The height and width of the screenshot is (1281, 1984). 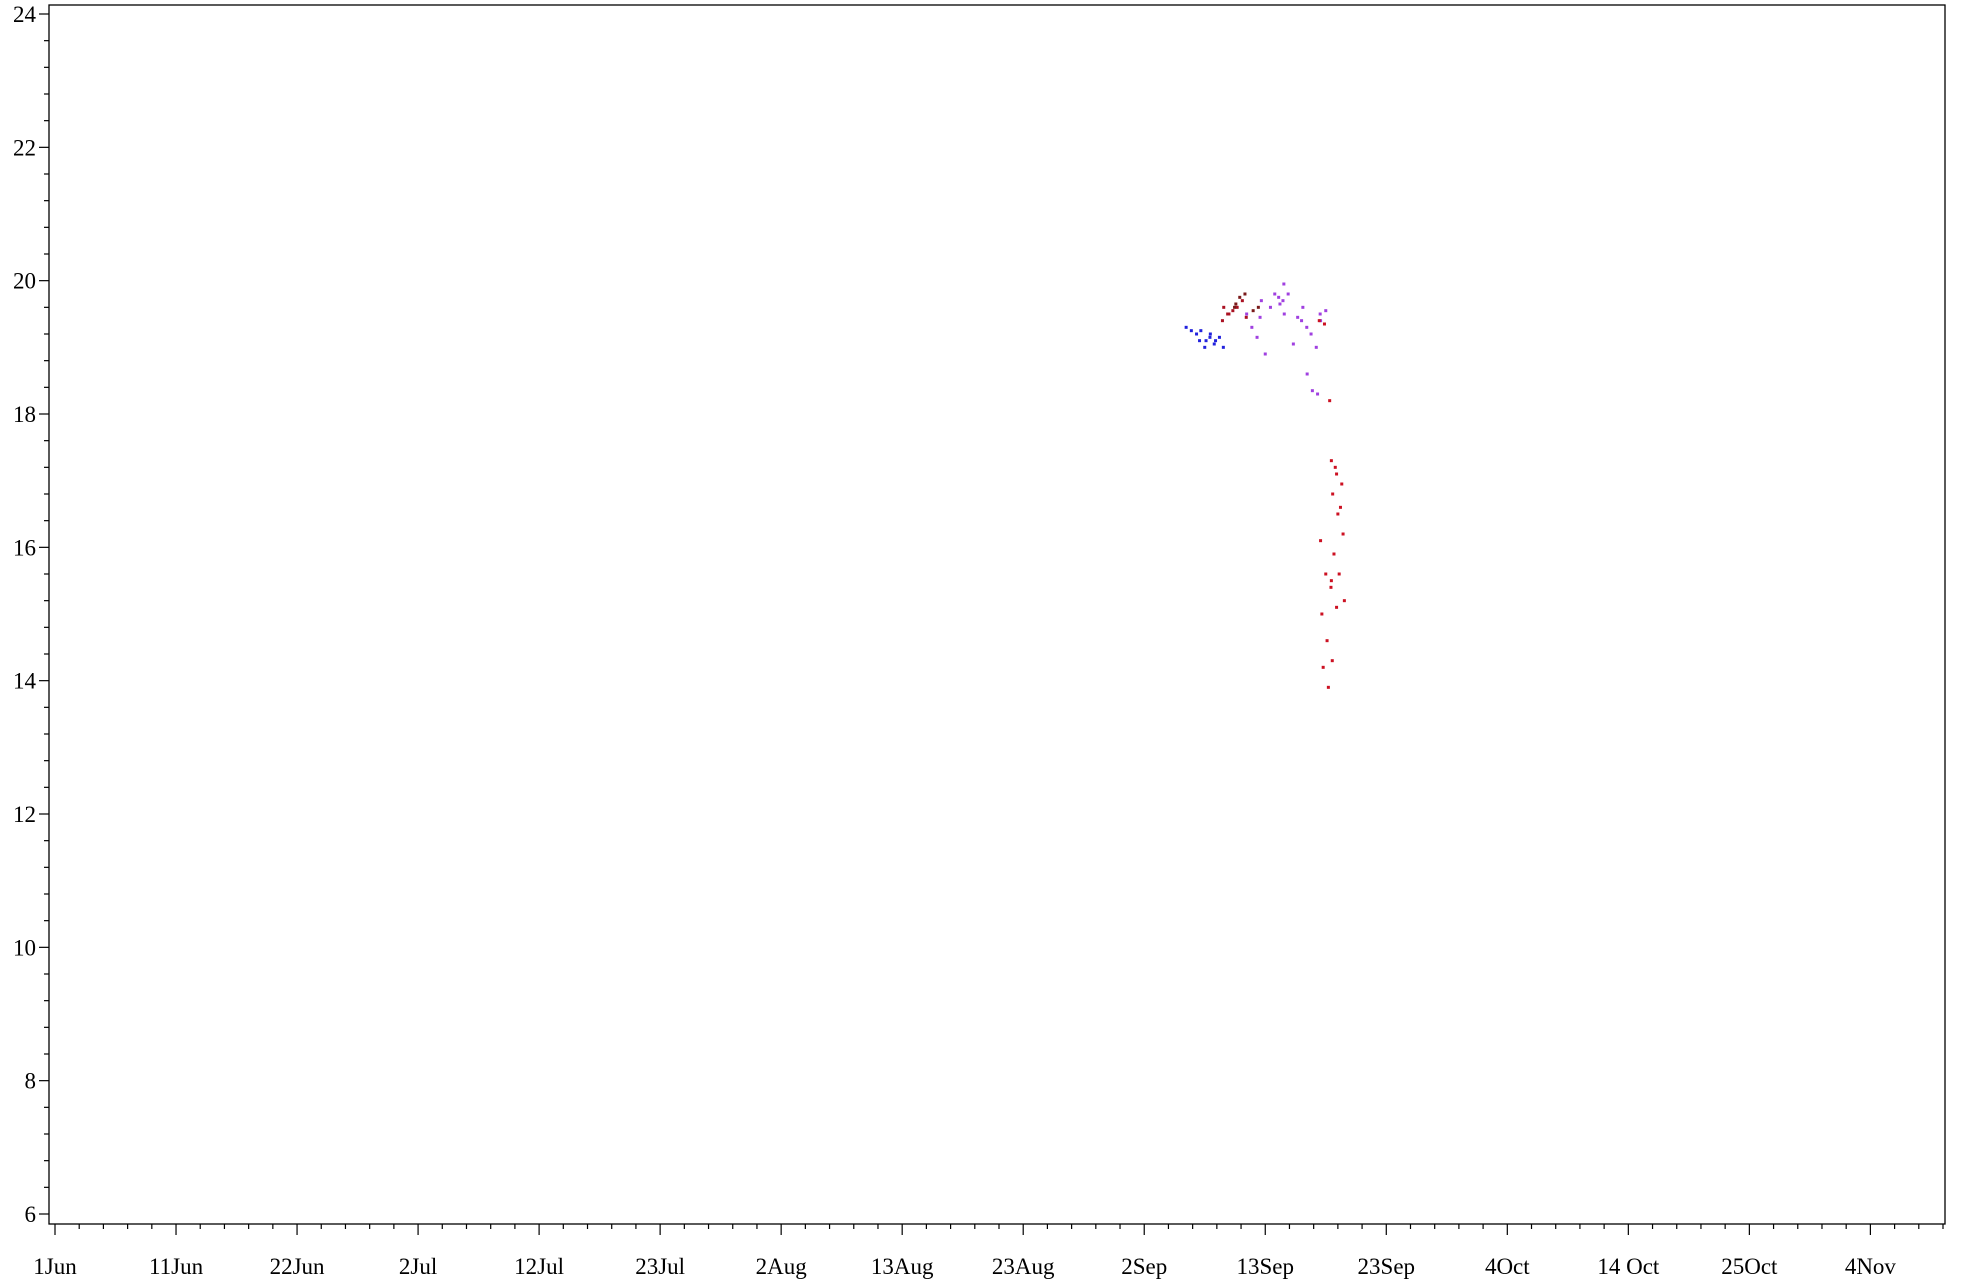 I want to click on x-tick-label: 13Aug, so click(x=902, y=1266).